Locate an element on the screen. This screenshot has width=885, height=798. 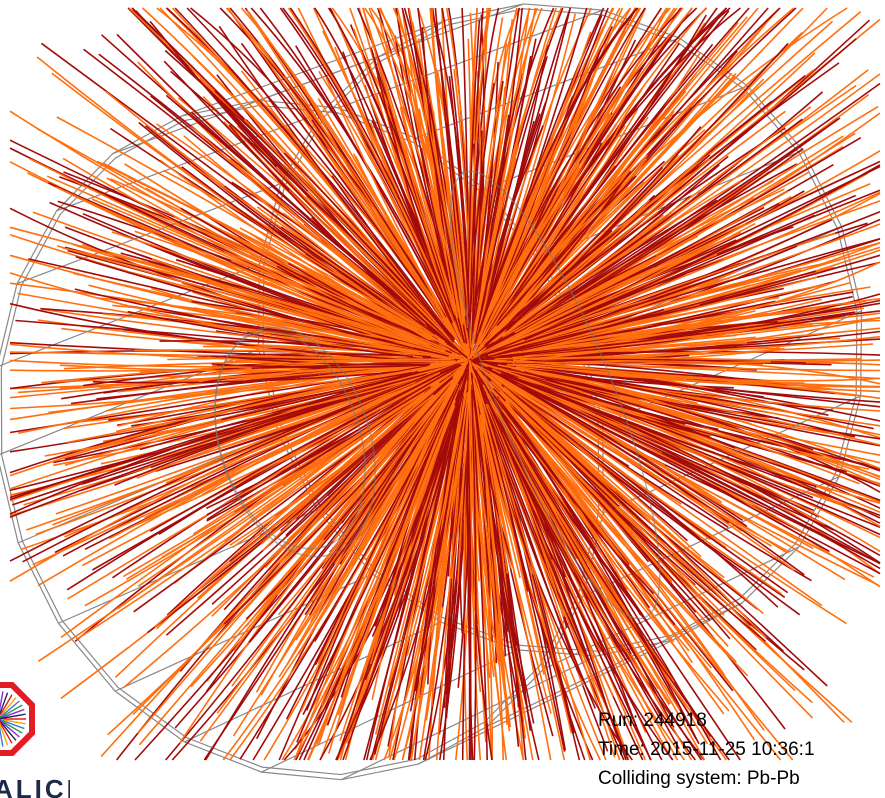
run-number: Run: 244918 is located at coordinates (652, 720).